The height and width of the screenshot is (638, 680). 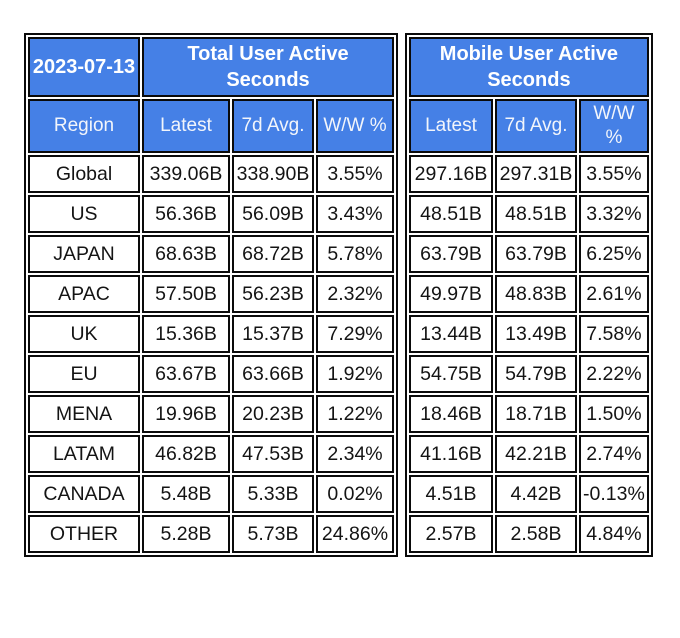 I want to click on value-cell: 5.48B, so click(x=186, y=494).